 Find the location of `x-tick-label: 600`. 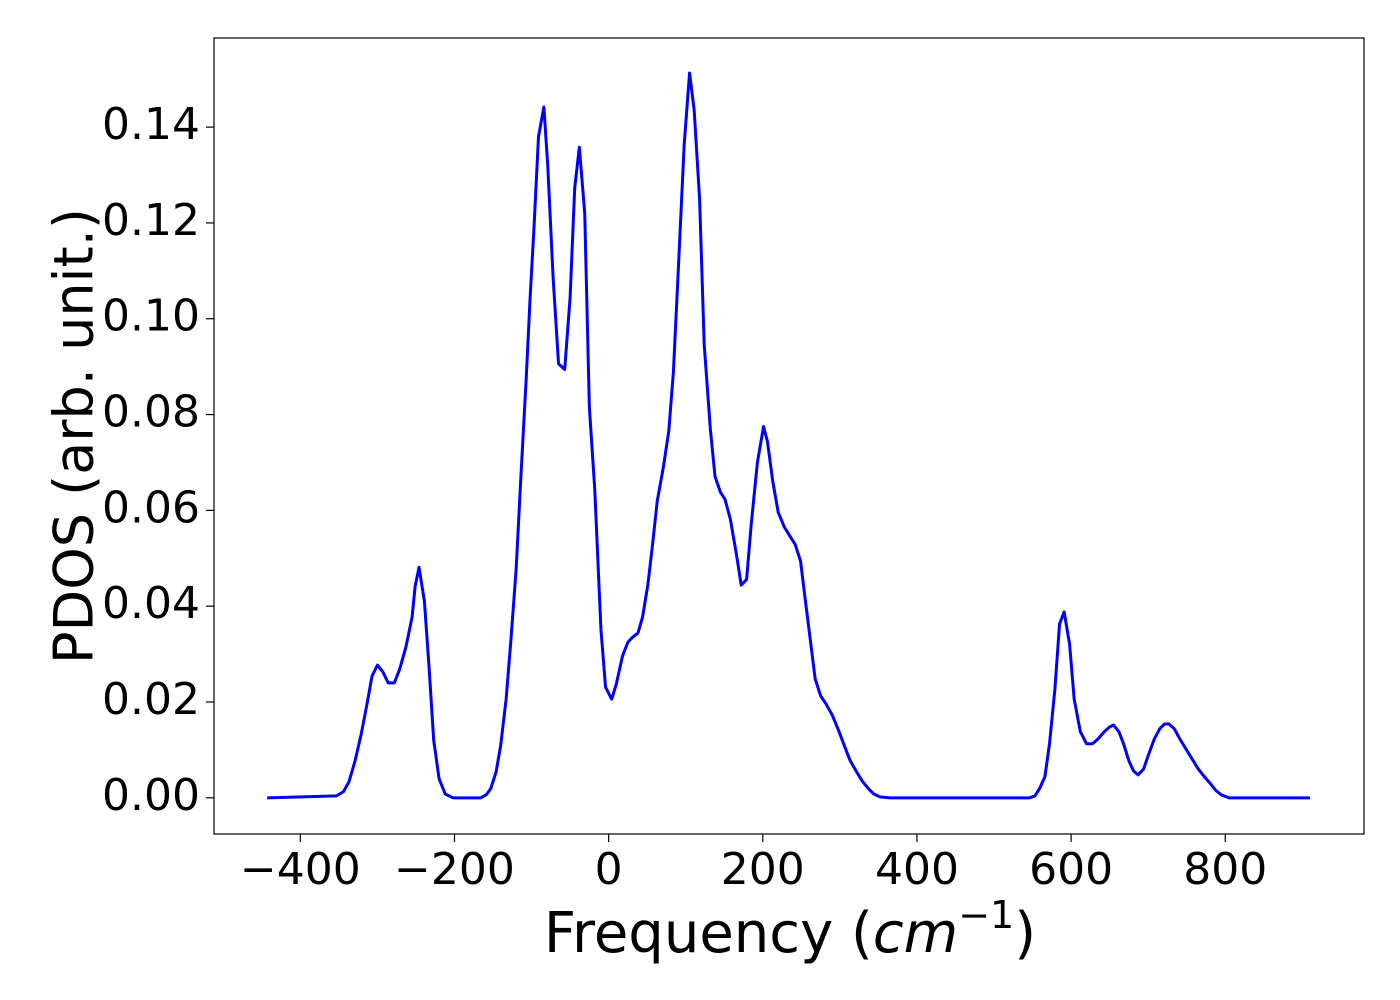

x-tick-label: 600 is located at coordinates (1071, 869).